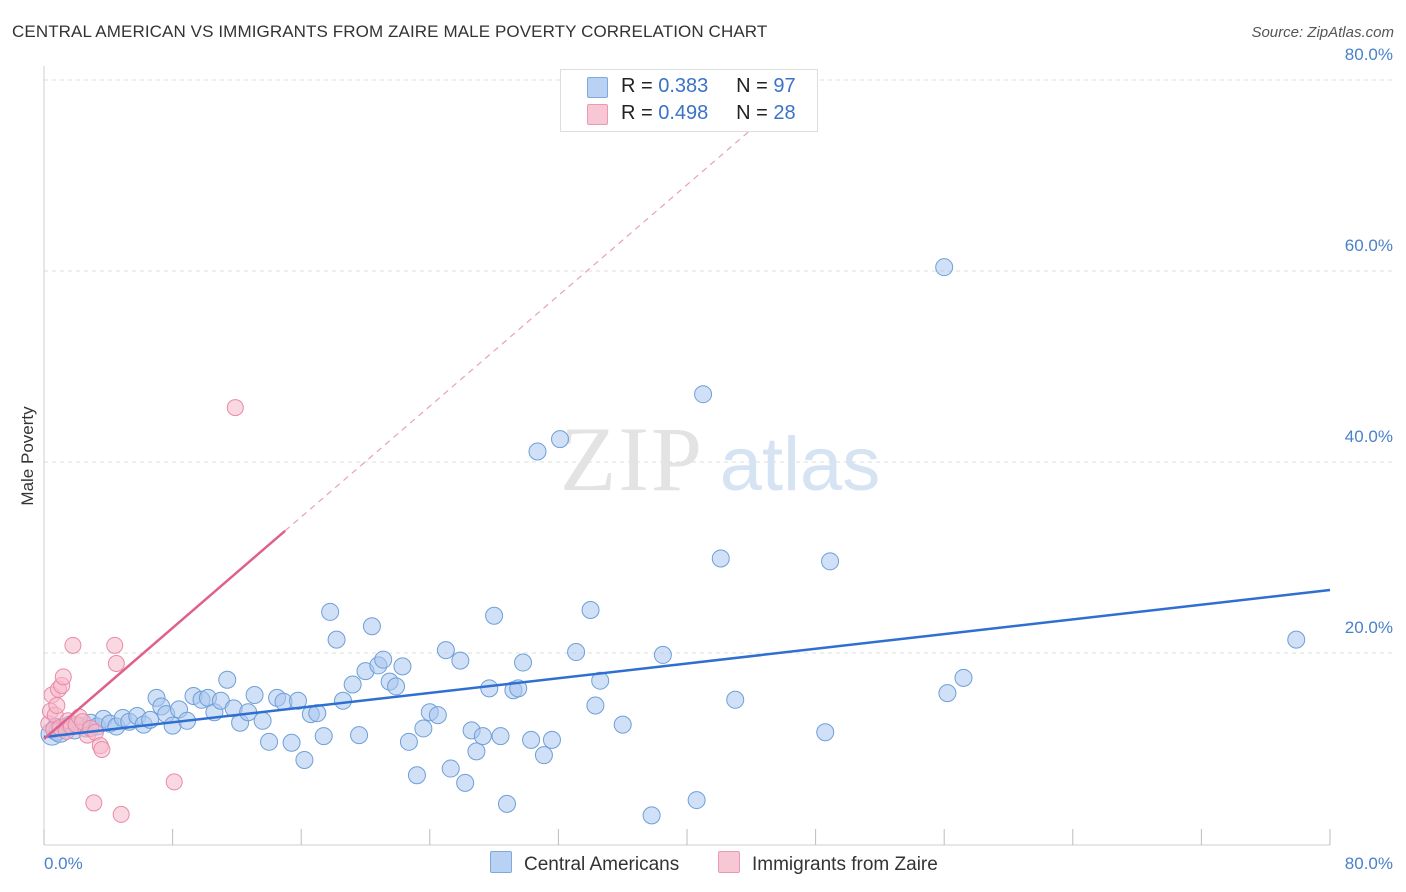  I want to click on bottom-legend-label: Central Americans, so click(602, 864).